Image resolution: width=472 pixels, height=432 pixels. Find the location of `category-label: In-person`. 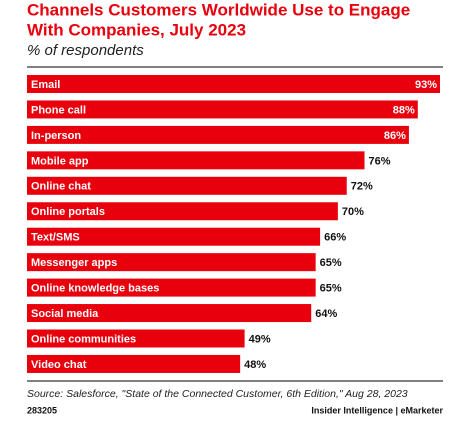

category-label: In-person is located at coordinates (56, 136).